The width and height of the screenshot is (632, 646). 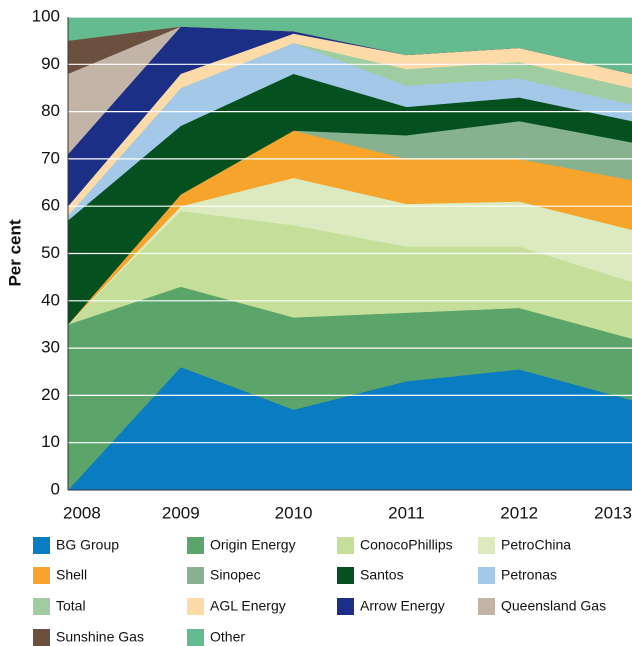 What do you see at coordinates (50, 299) in the screenshot?
I see `y-tick-label: 40` at bounding box center [50, 299].